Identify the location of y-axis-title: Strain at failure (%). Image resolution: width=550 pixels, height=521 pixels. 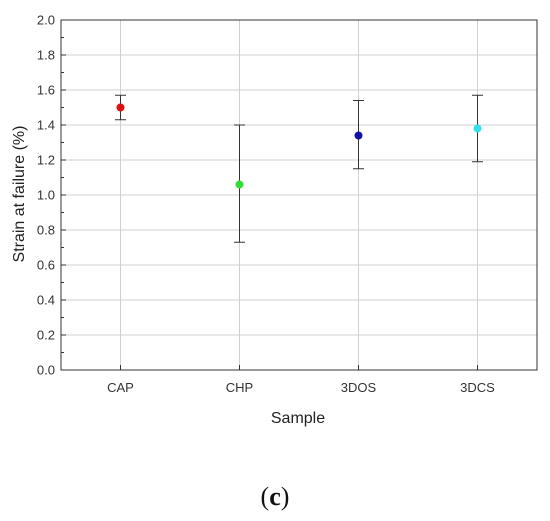
(19, 194).